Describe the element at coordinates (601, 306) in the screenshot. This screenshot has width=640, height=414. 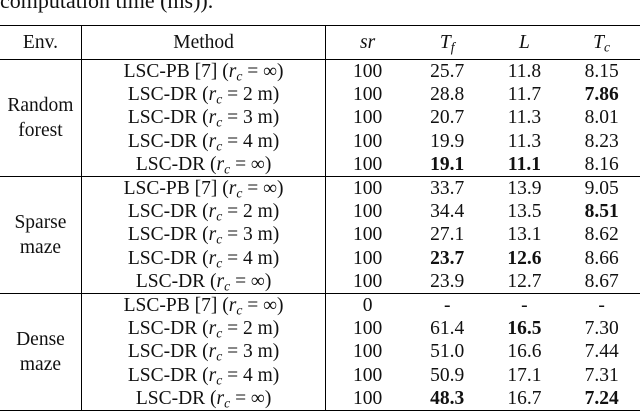
I see `tc-cell: -` at that location.